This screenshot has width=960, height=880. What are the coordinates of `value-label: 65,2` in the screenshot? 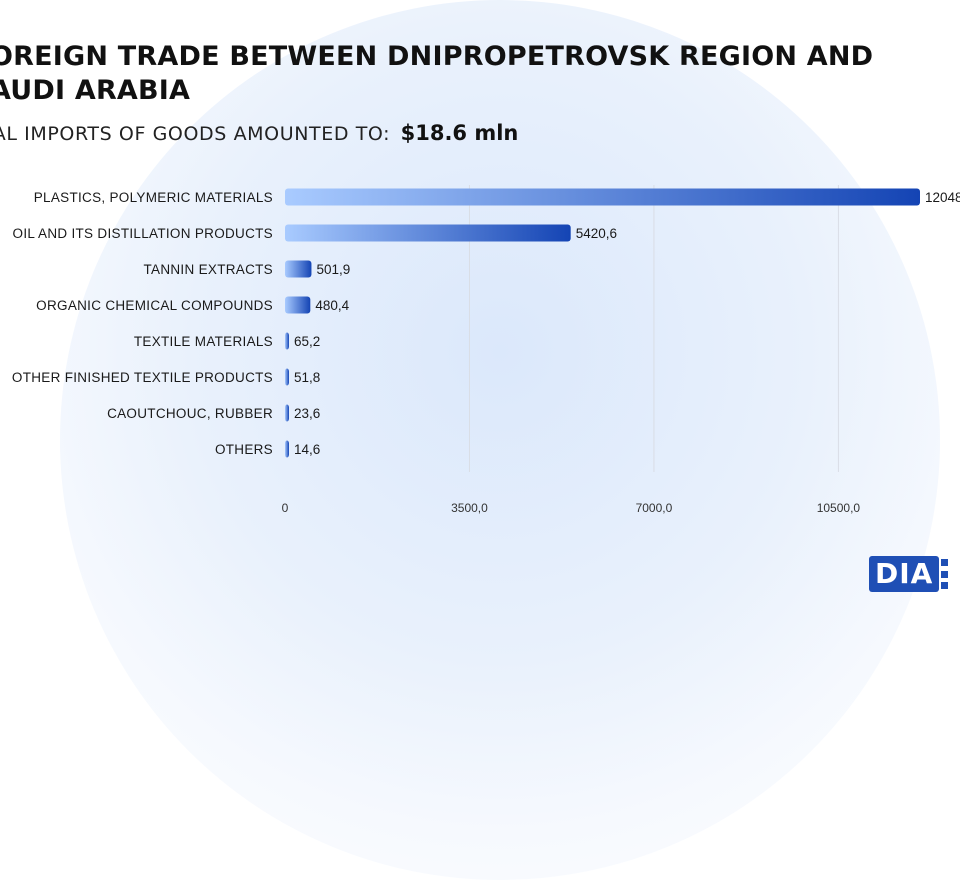 It's located at (307, 341).